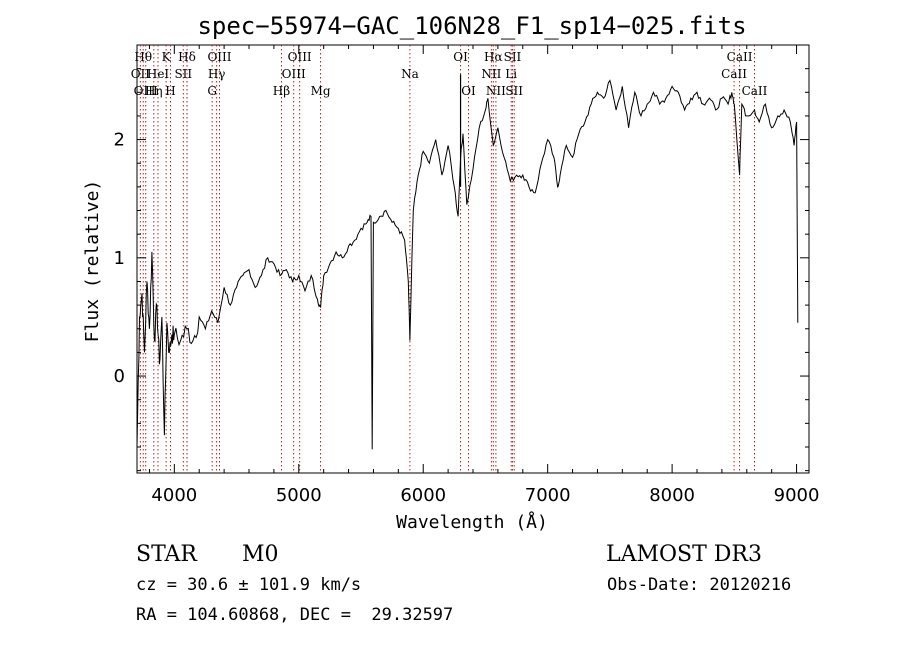 Image resolution: width=900 pixels, height=649 pixels. Describe the element at coordinates (672, 495) in the screenshot. I see `x-tick-label: 8000` at that location.